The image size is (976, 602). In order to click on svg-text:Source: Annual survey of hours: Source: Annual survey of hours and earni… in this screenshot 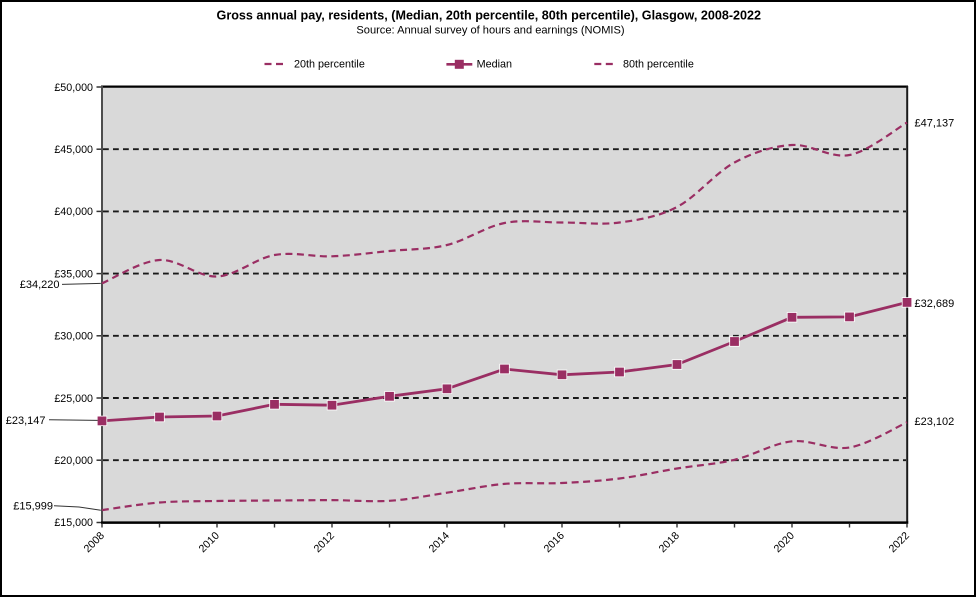, I will do `click(490, 30)`.